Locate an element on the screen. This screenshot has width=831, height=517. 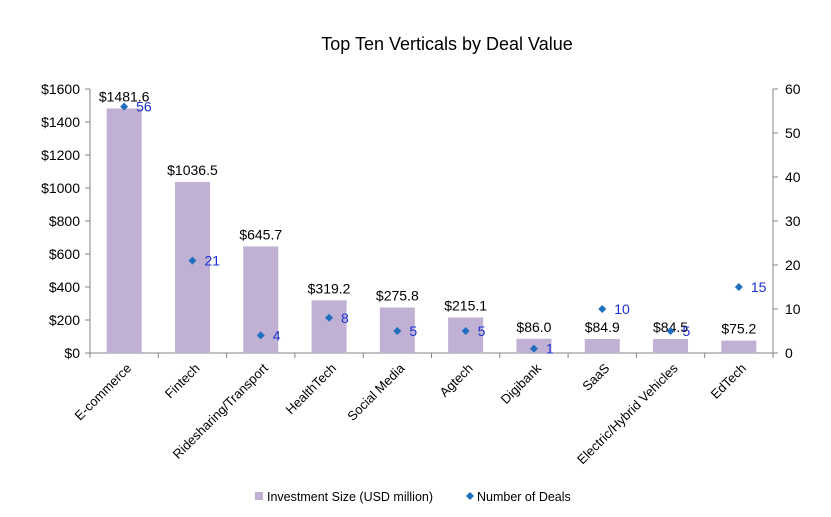
x-category-label: Social Media is located at coordinates (376, 392).